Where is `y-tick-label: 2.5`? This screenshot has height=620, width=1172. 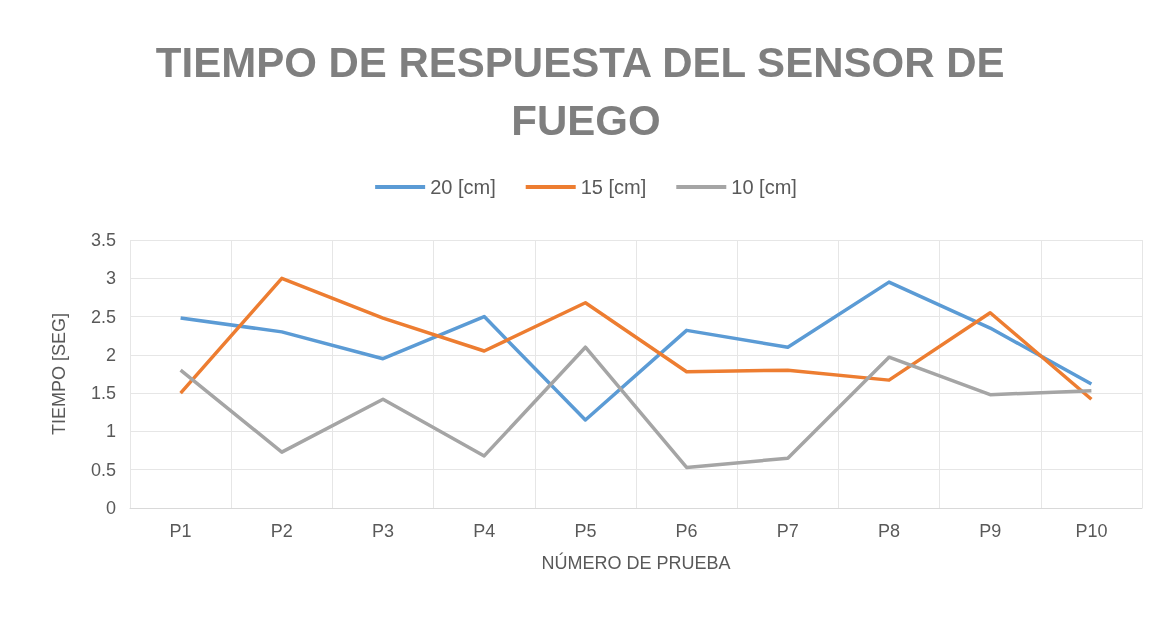 y-tick-label: 2.5 is located at coordinates (103, 316).